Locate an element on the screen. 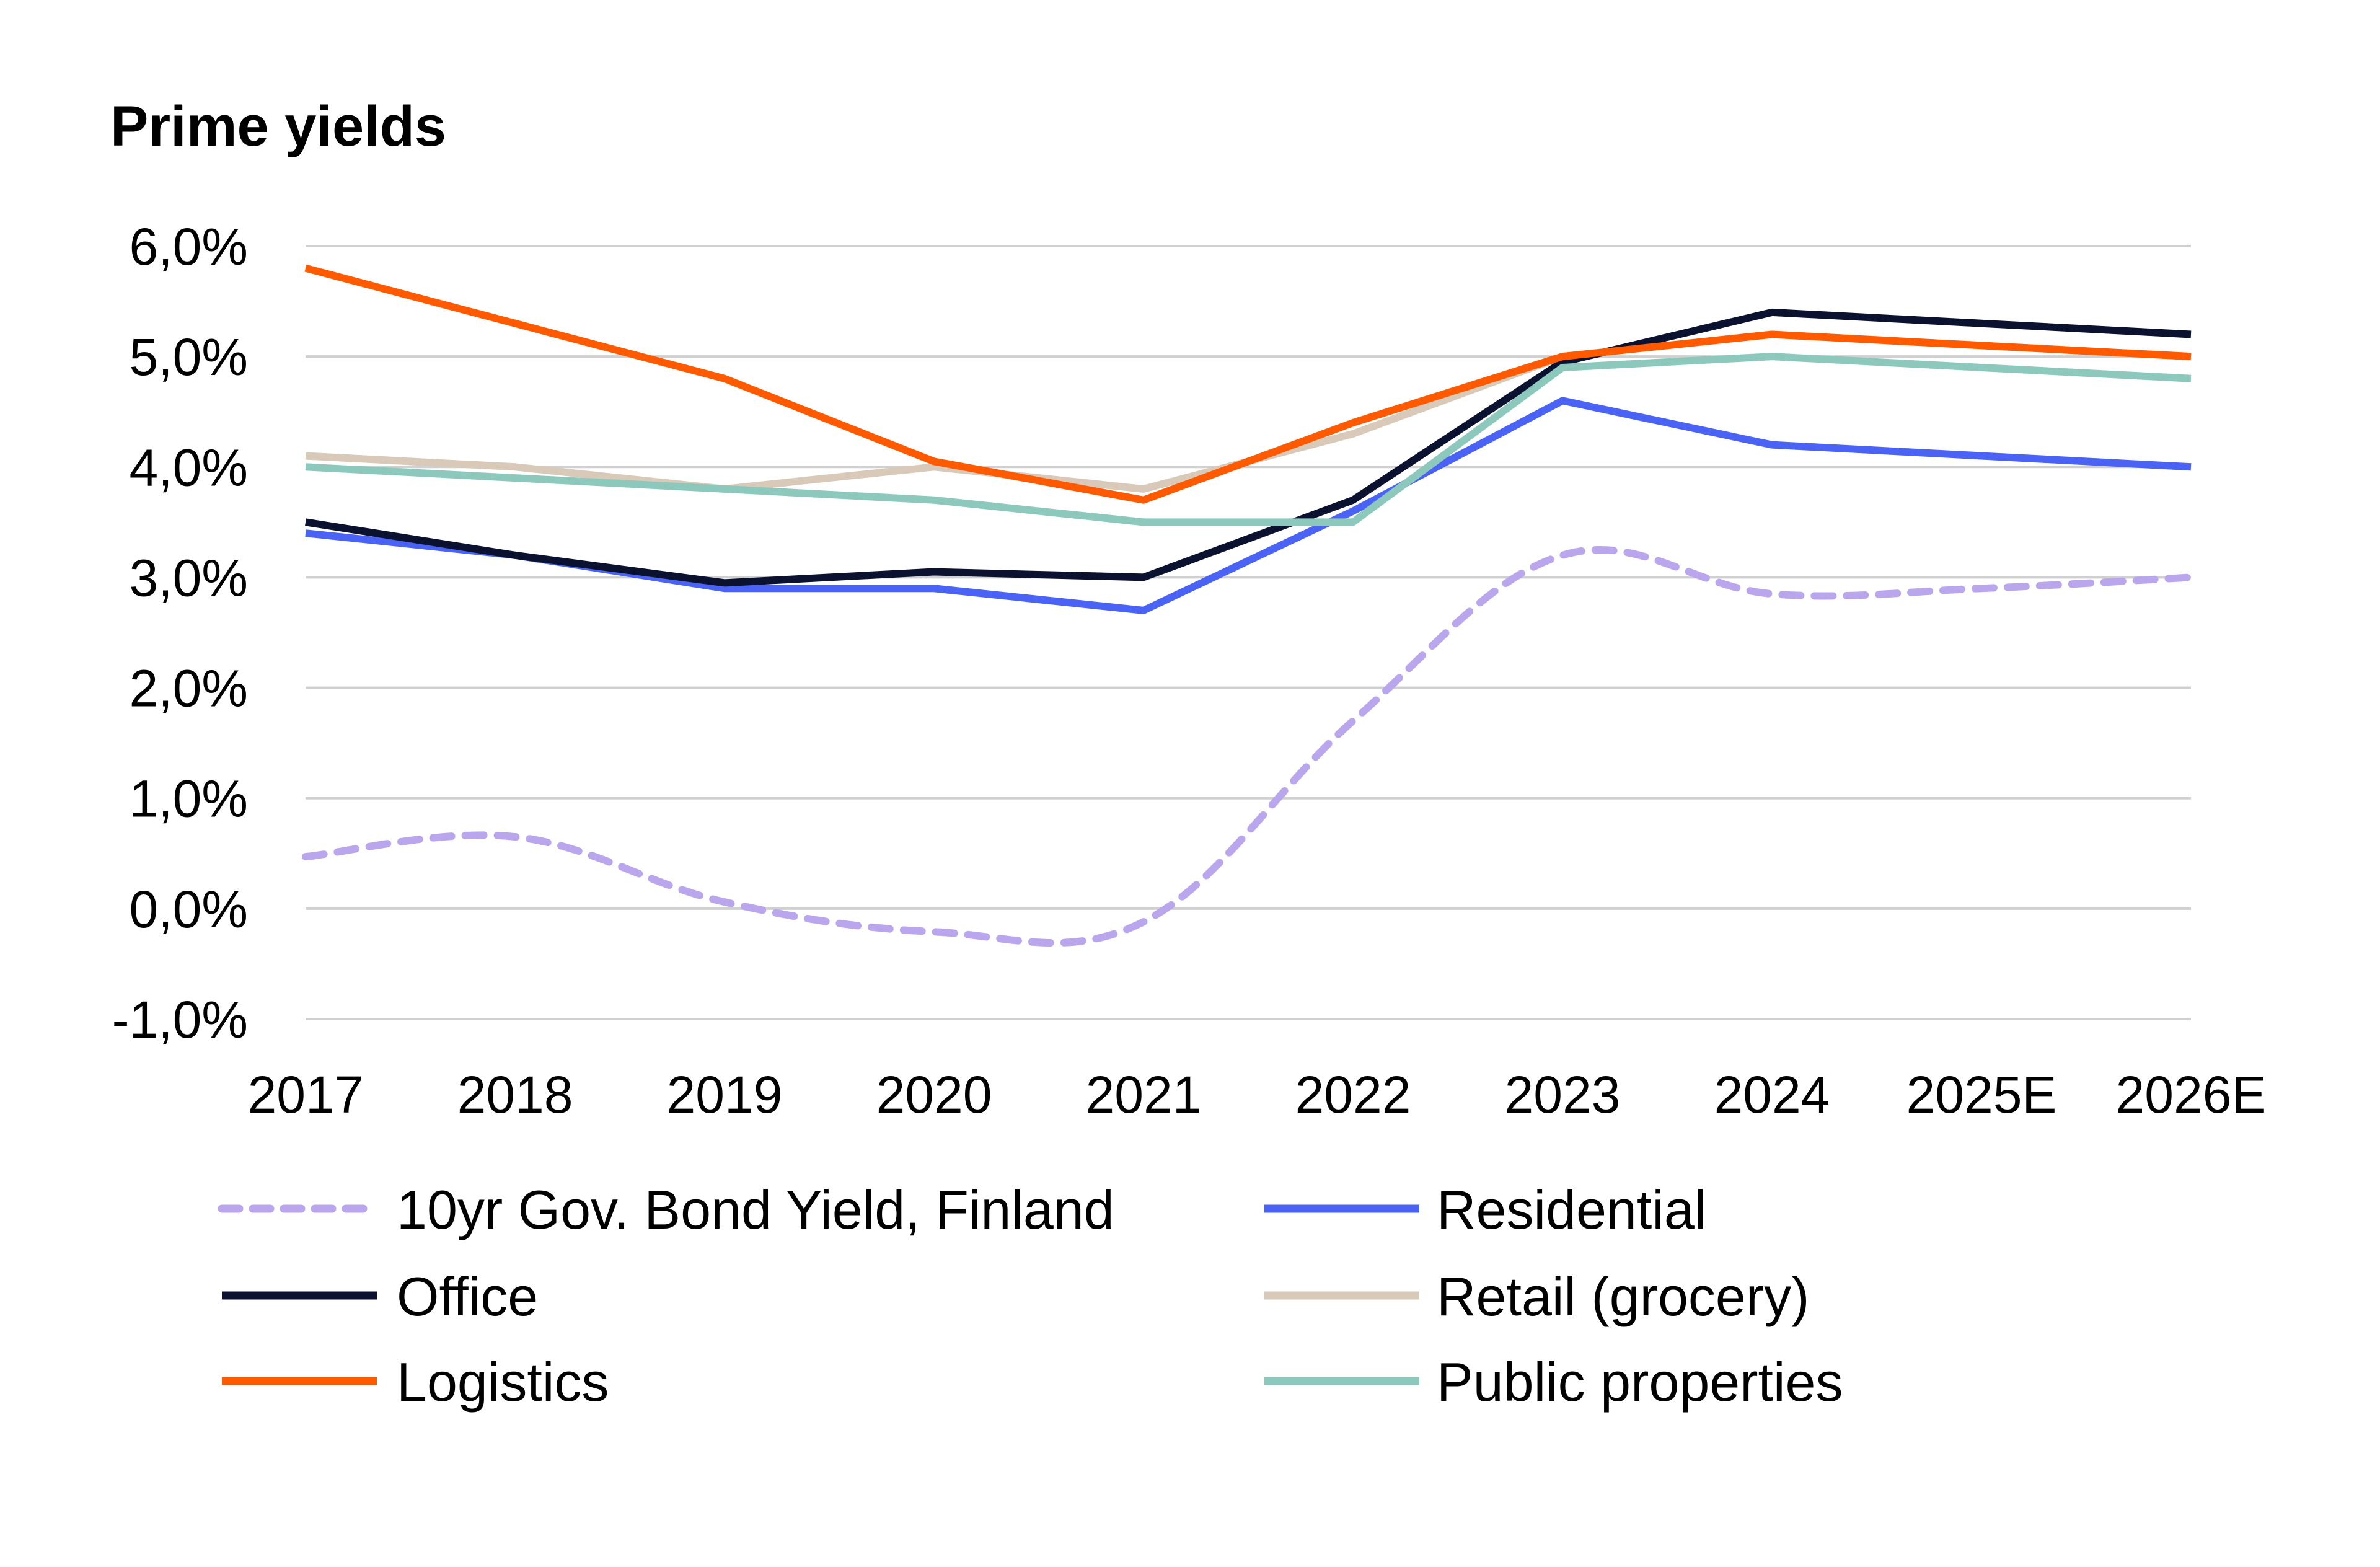 Image resolution: width=2380 pixels, height=1567 pixels. x-tick-label: 2021 is located at coordinates (1144, 1095).